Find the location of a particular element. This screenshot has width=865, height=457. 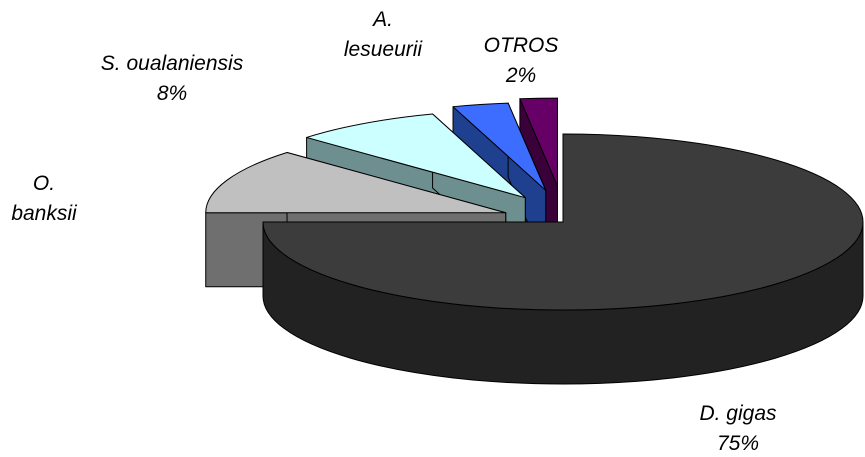

label-name-o-banksii-1: banksii is located at coordinates (44, 213).